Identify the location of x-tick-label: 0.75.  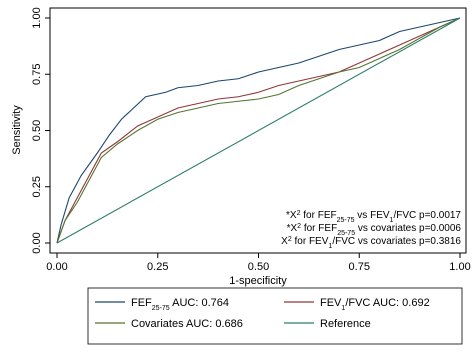
(359, 267).